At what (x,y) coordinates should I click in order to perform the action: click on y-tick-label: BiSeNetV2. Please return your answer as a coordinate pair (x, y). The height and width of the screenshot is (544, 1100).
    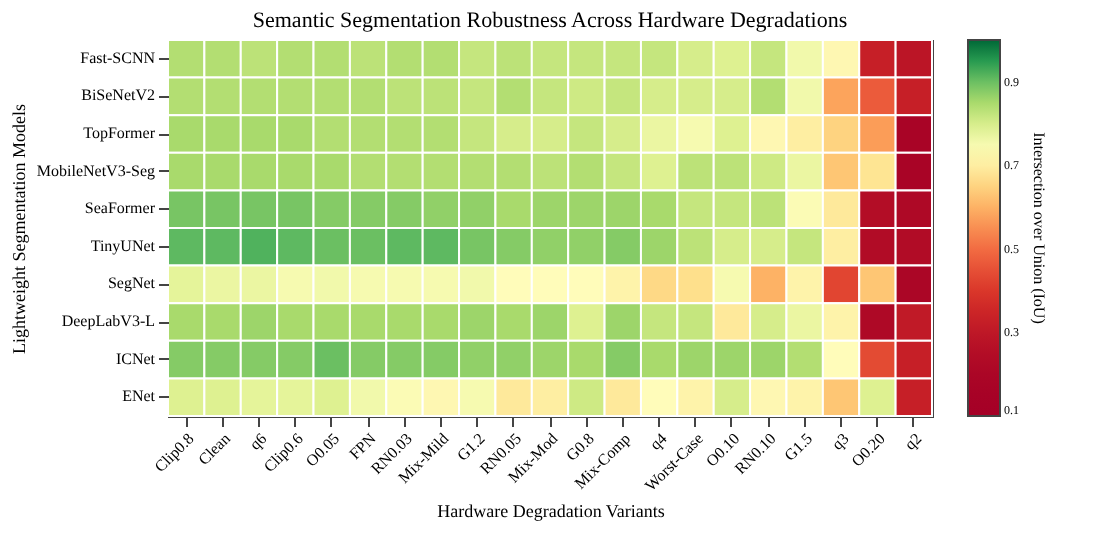
    Looking at the image, I should click on (118, 95).